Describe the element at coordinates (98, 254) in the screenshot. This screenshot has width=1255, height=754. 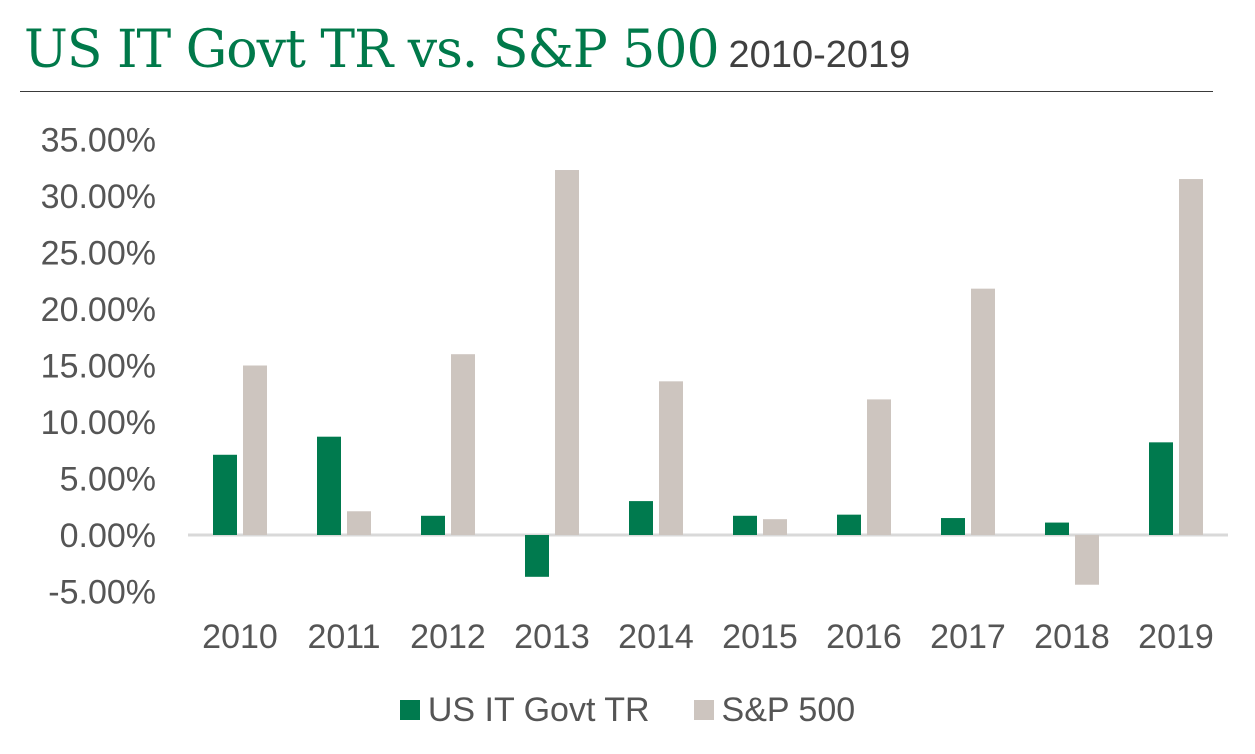
I see `y-tick-label: 25.00%` at that location.